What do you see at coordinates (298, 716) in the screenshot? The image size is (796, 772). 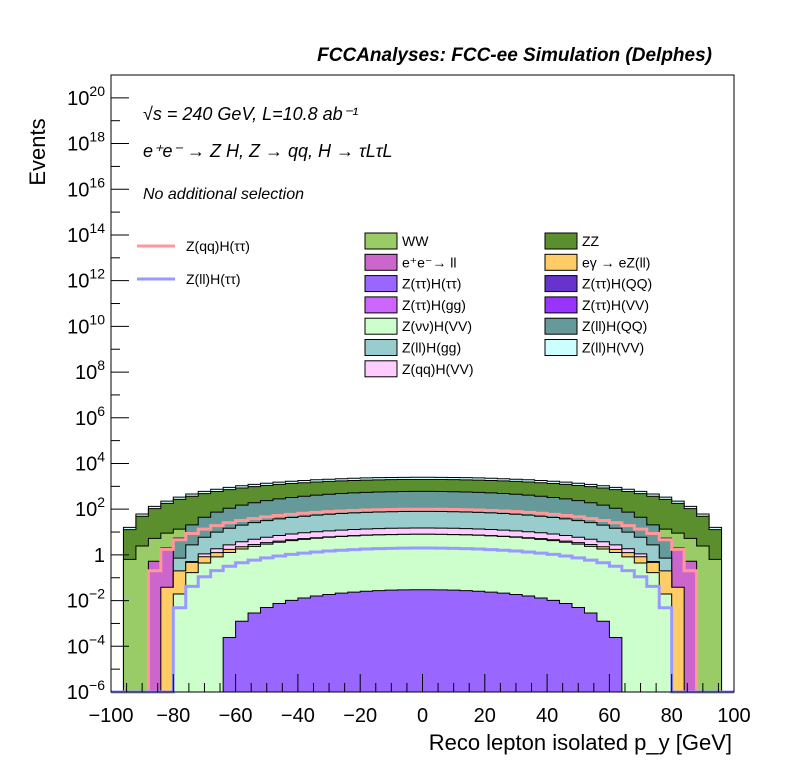 I see `x-tick-label: −40` at bounding box center [298, 716].